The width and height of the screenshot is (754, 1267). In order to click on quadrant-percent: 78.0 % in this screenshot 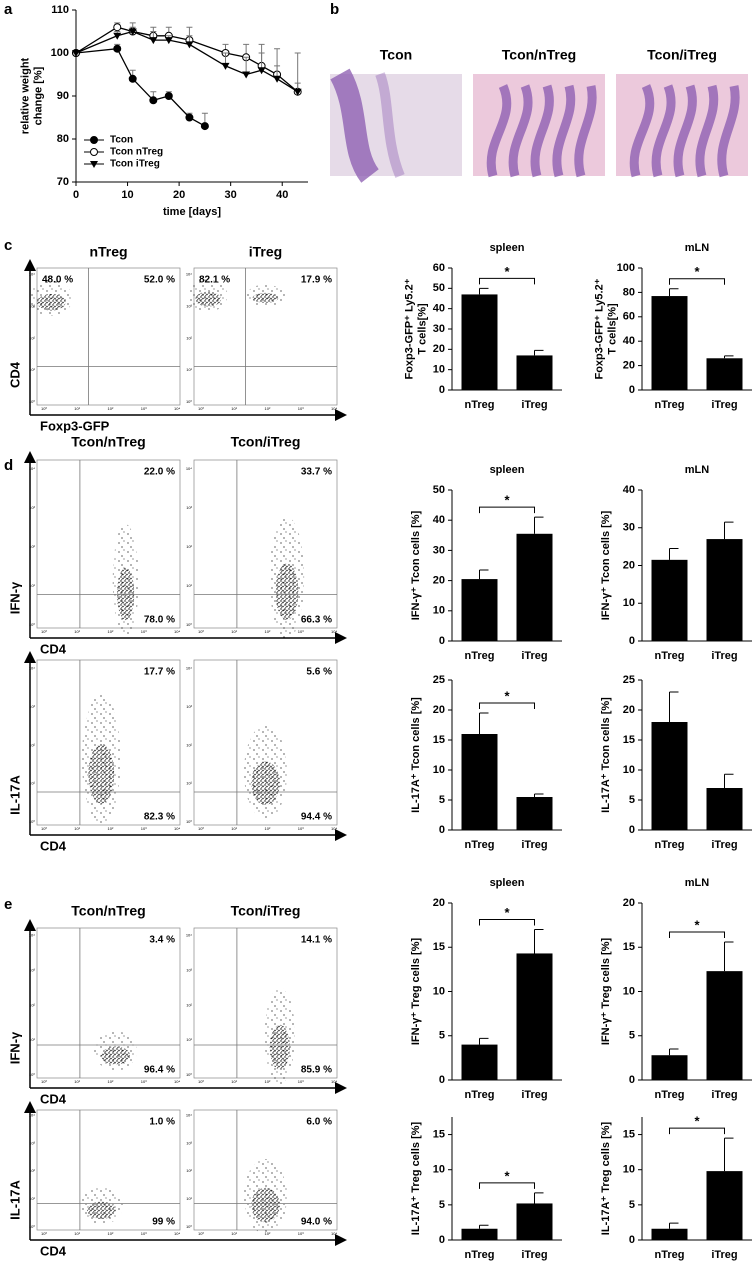, I will do `click(159, 620)`.